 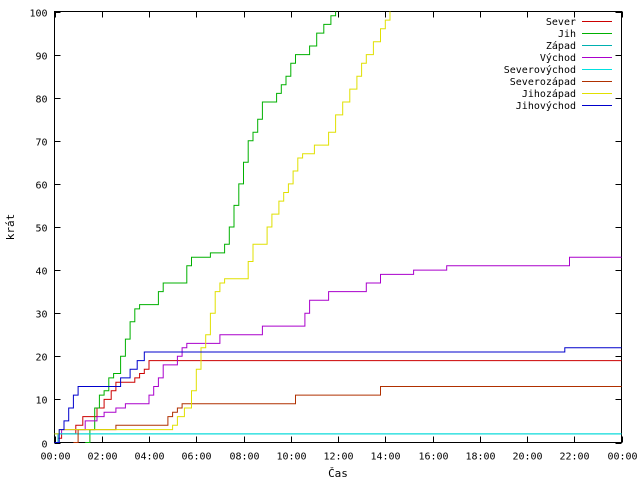 I want to click on x-tick-label: 08:00, so click(x=244, y=457).